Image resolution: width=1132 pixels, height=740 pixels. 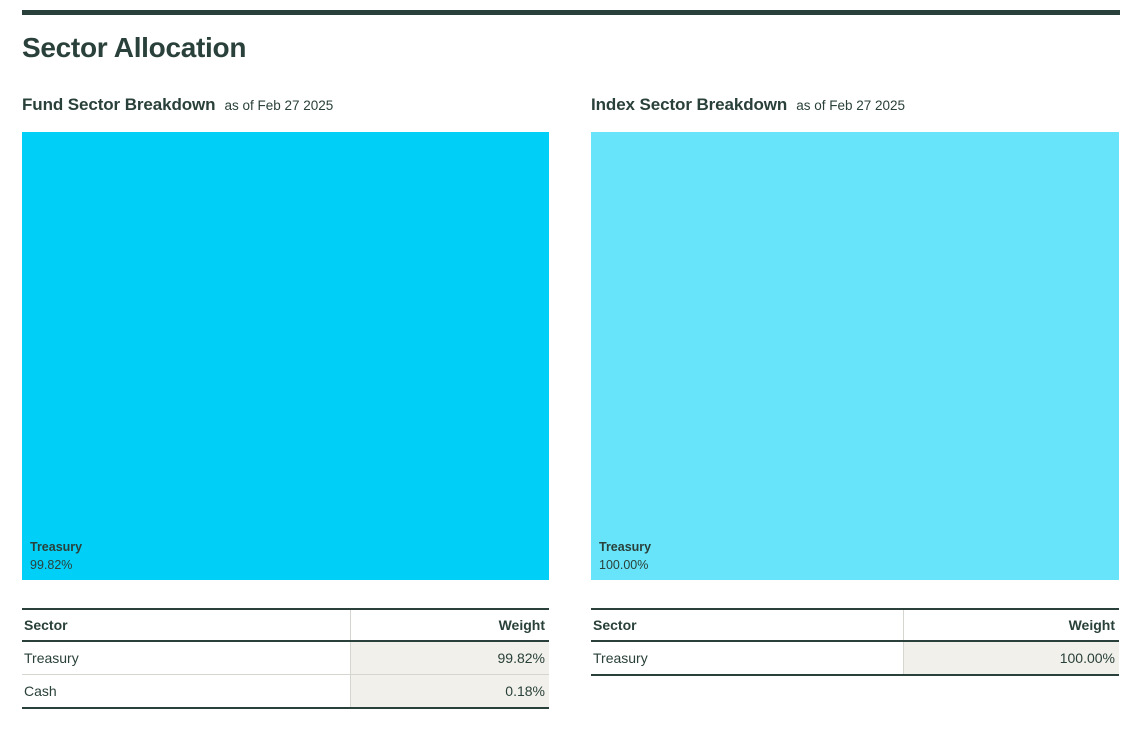 I want to click on fund-panel-heading: Fund Sector Breakdown, so click(x=119, y=104).